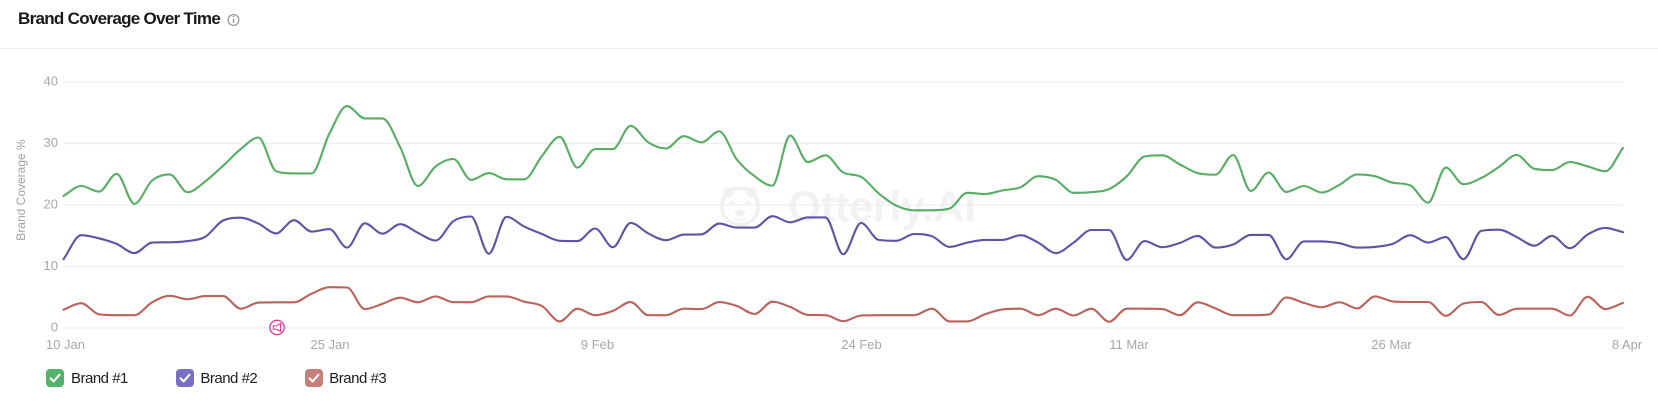 The width and height of the screenshot is (1658, 404). What do you see at coordinates (1391, 344) in the screenshot?
I see `svg-text: 26 Mar` at bounding box center [1391, 344].